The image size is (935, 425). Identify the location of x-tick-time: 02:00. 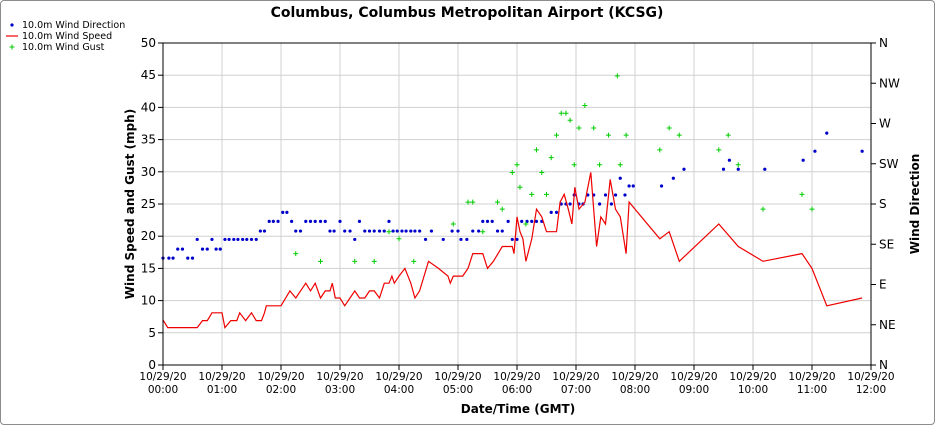
(281, 390).